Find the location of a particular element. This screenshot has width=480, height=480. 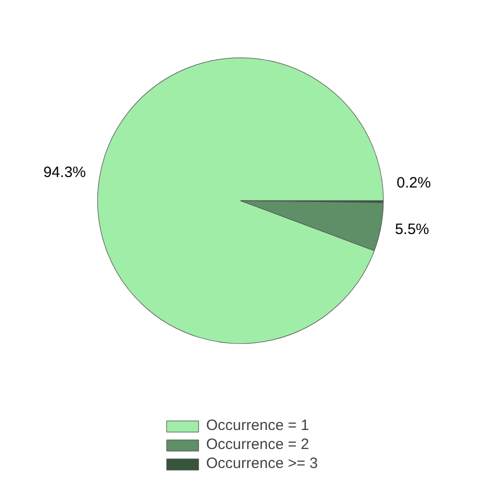

data-label: 94.3% is located at coordinates (64, 173).